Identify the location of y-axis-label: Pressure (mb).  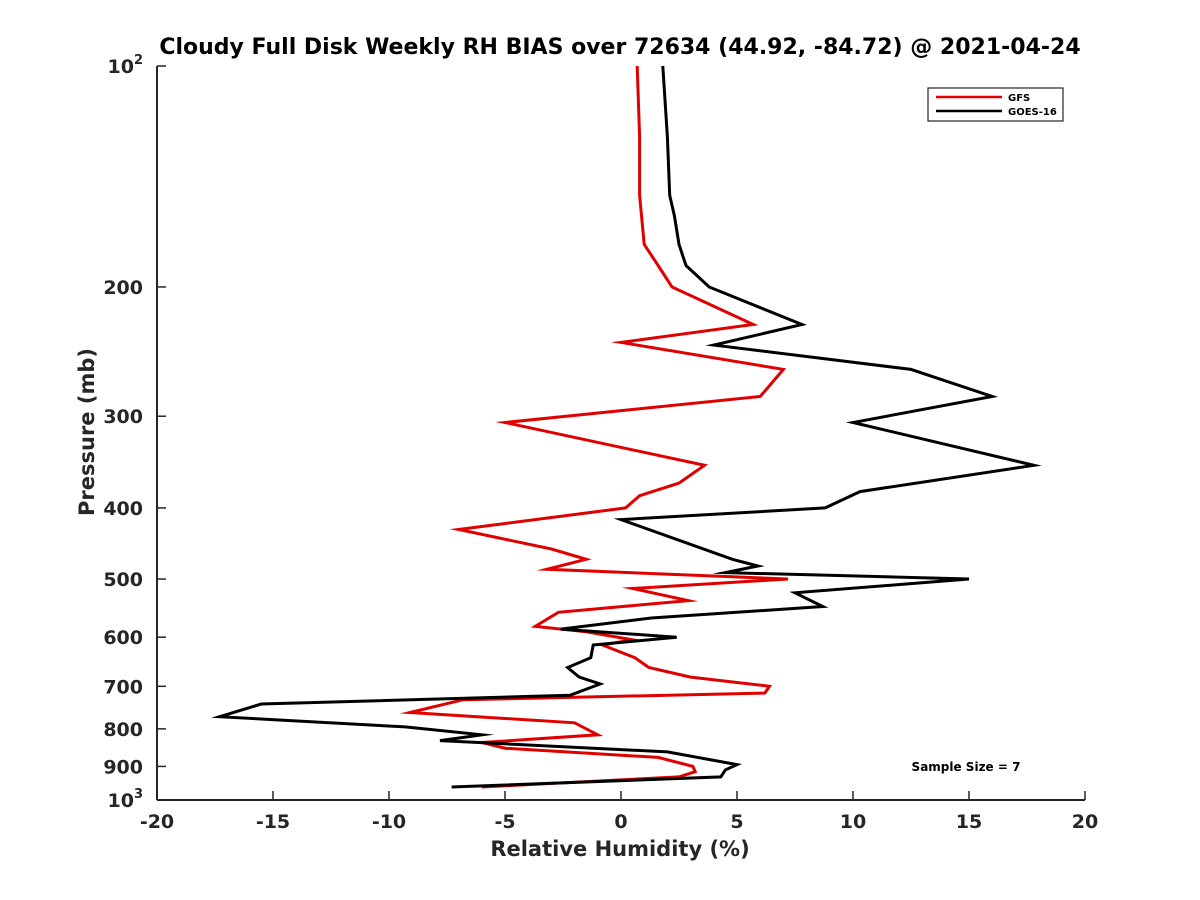
(87, 432).